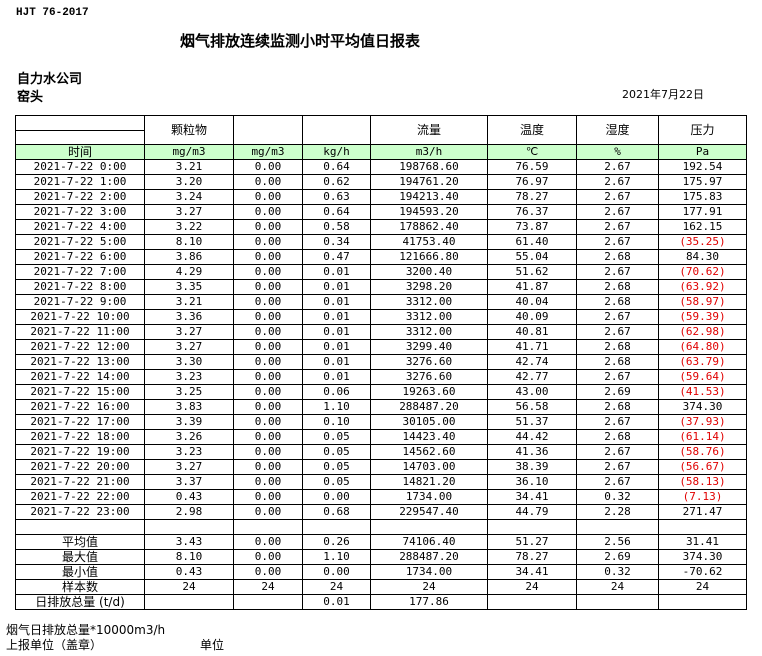 Image resolution: width=762 pixels, height=656 pixels. What do you see at coordinates (532, 362) in the screenshot?
I see `cell-temperature: 42.74` at bounding box center [532, 362].